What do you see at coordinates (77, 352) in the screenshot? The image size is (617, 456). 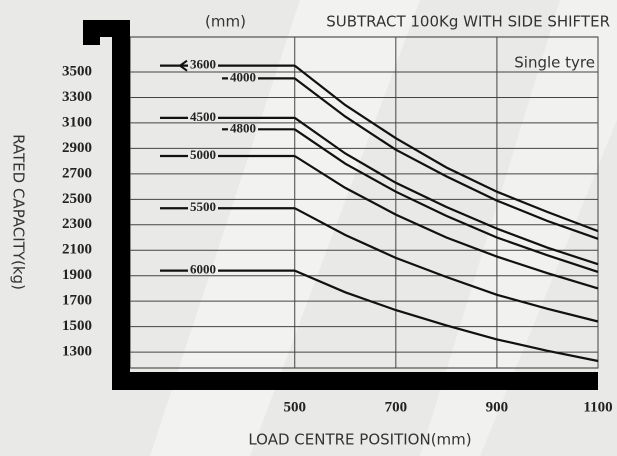 I see `y-tick-label: 1300` at bounding box center [77, 352].